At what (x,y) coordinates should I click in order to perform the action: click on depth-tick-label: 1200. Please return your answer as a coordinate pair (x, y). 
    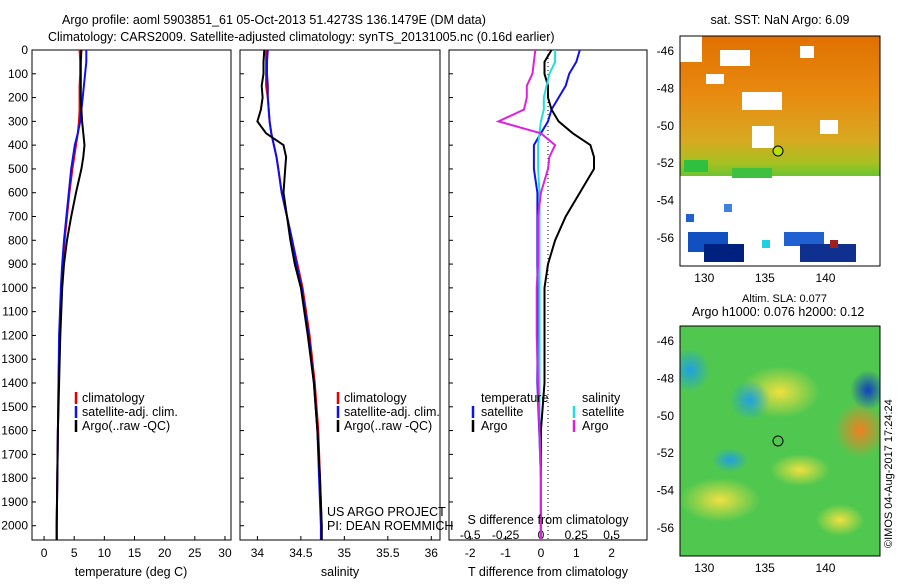
    Looking at the image, I should click on (14, 335).